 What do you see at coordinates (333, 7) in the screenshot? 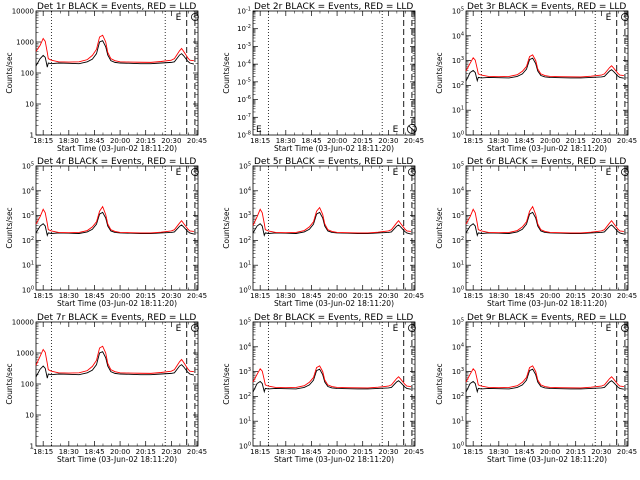
I see `chart-title: Det 2r BLACK = Events, RED = LLD` at bounding box center [333, 7].